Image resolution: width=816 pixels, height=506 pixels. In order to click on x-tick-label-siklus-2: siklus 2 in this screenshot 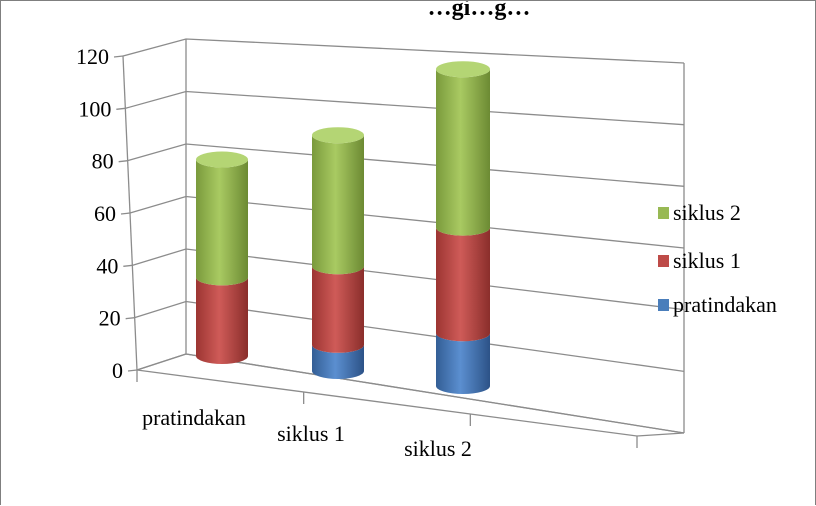, I will do `click(438, 448)`.